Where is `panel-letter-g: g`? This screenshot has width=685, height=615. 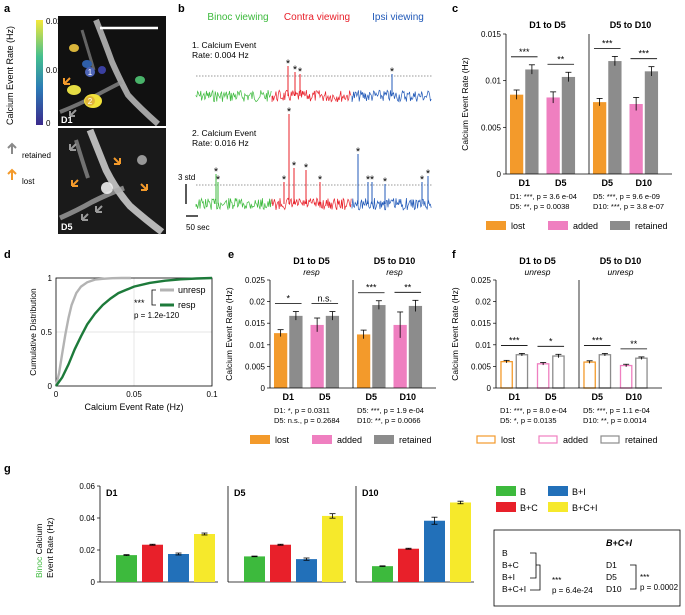
panel-letter-g: g is located at coordinates (7, 469).